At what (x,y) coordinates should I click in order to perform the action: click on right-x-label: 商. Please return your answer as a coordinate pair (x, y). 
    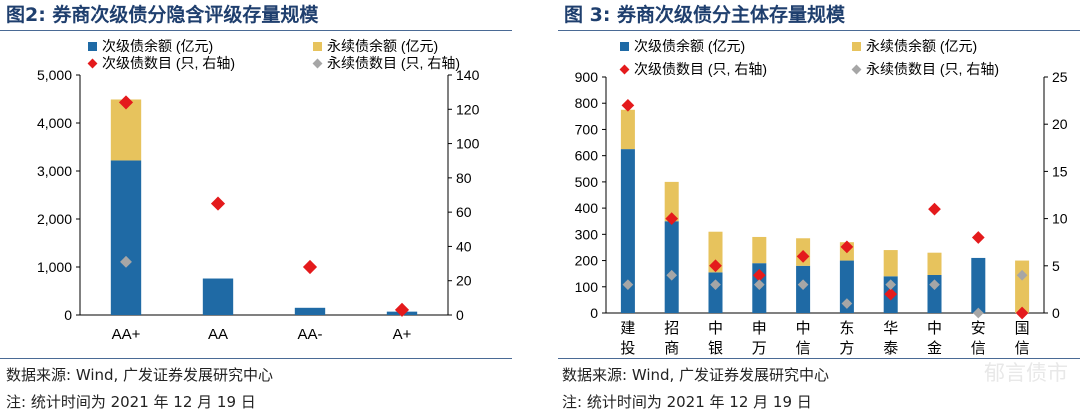
    Looking at the image, I should click on (671, 348).